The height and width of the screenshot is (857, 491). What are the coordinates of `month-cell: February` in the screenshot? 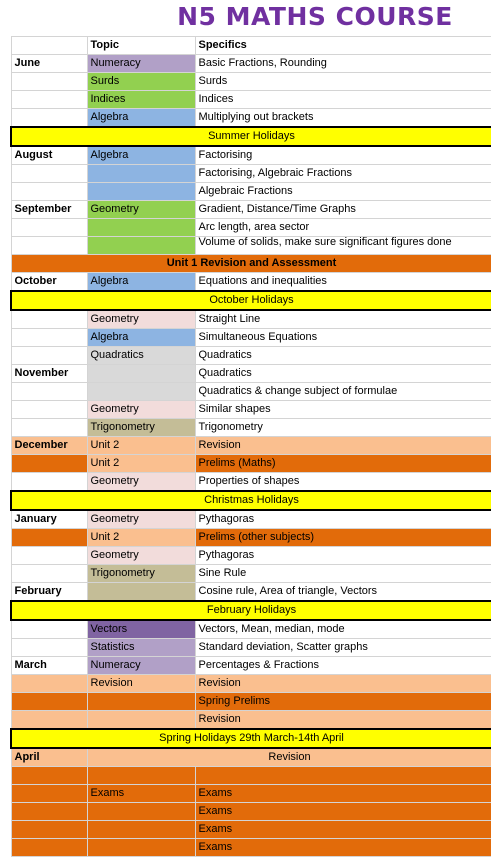 It's located at (49, 592).